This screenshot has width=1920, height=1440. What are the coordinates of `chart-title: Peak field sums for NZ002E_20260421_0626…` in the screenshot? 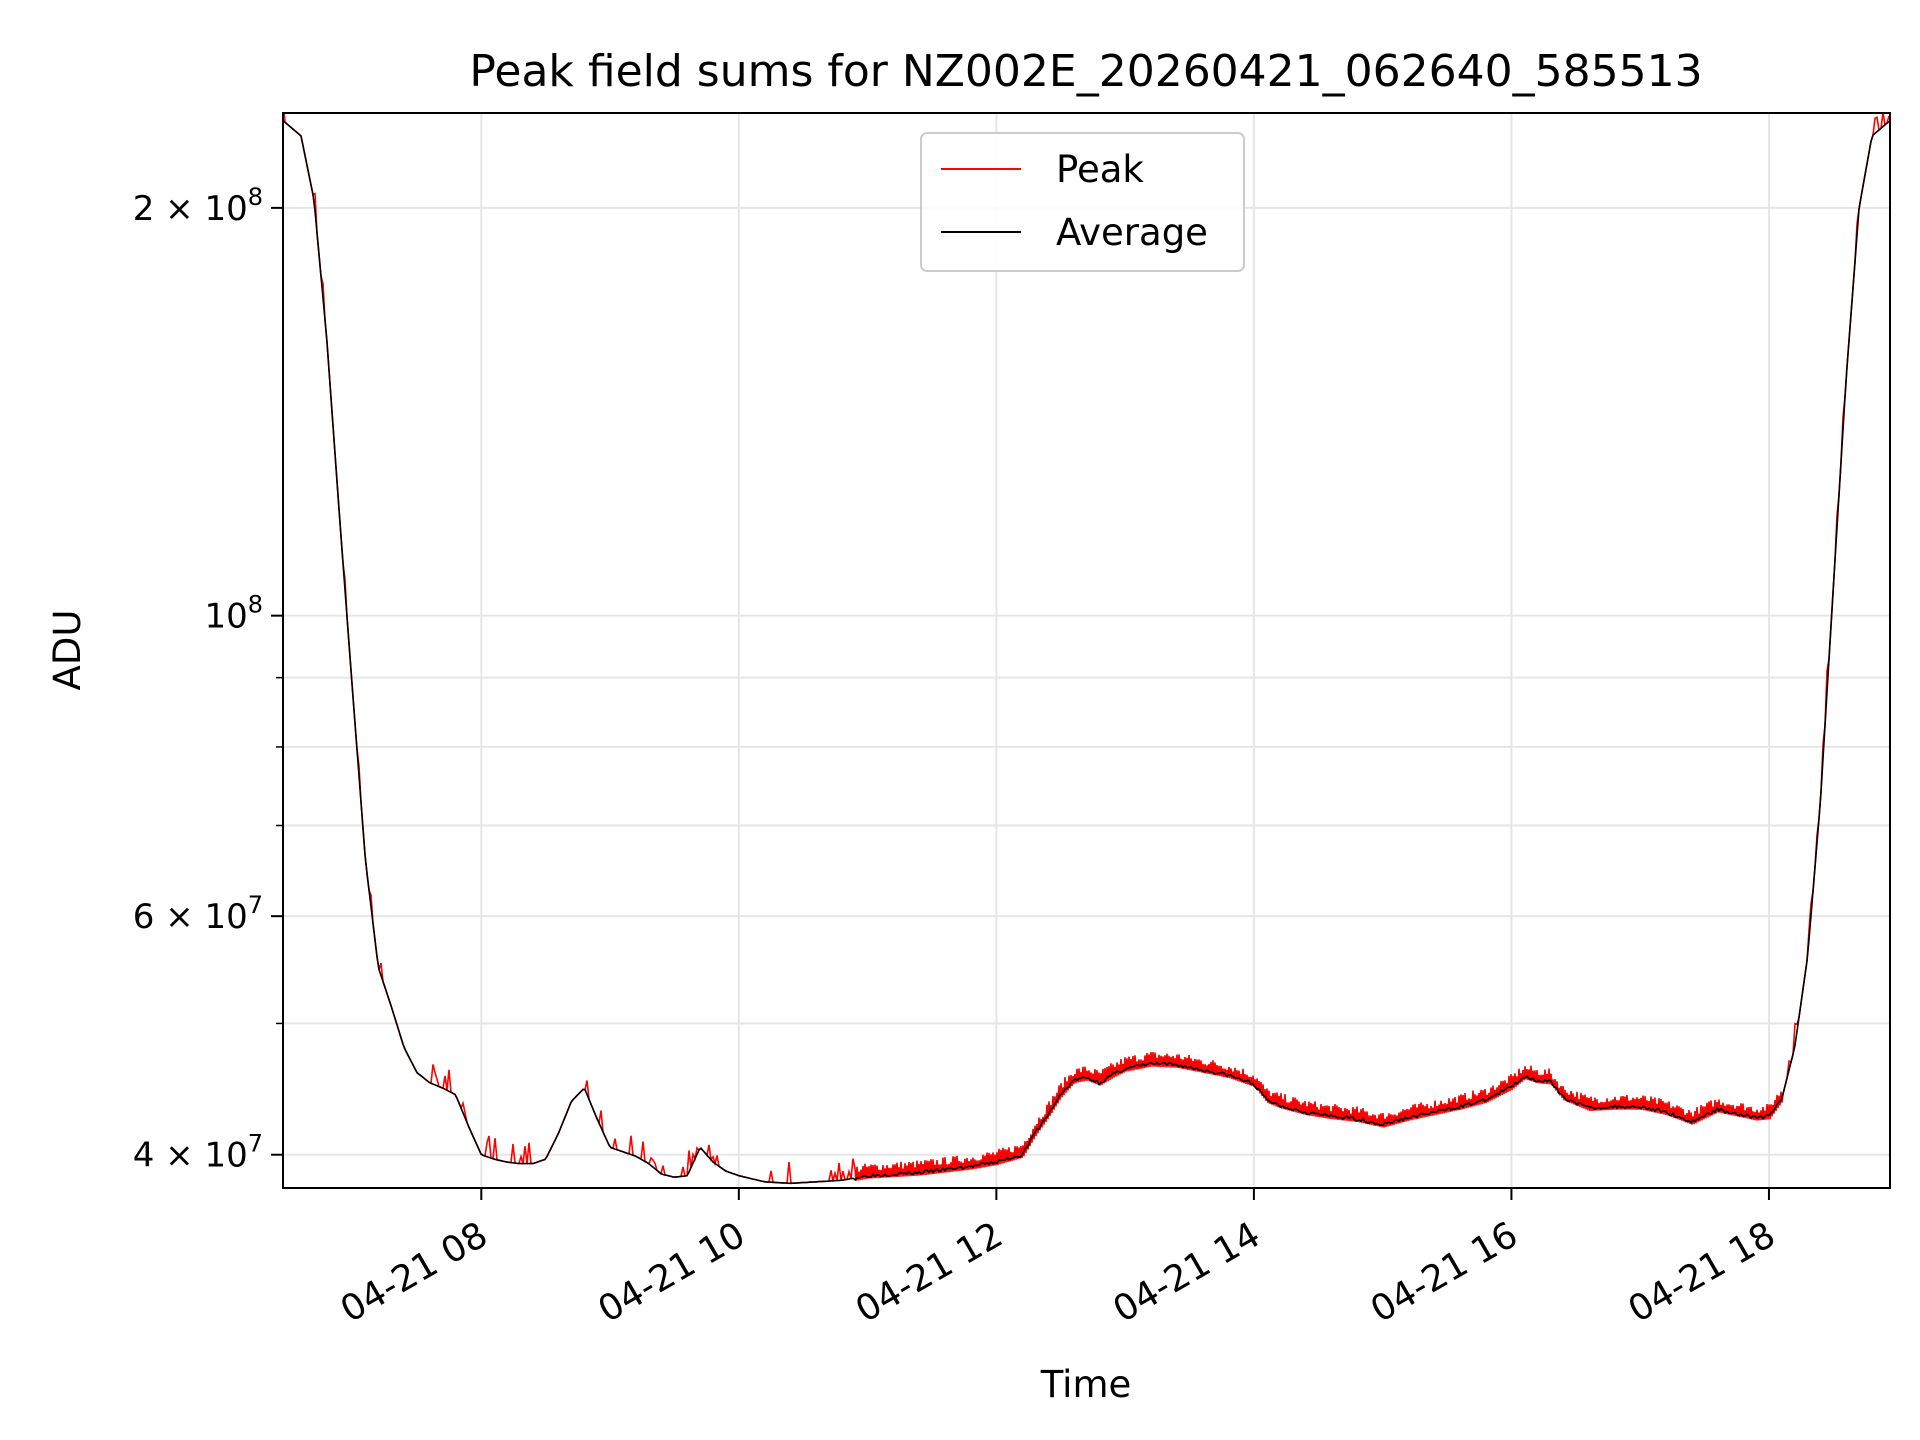 It's located at (1085, 71).